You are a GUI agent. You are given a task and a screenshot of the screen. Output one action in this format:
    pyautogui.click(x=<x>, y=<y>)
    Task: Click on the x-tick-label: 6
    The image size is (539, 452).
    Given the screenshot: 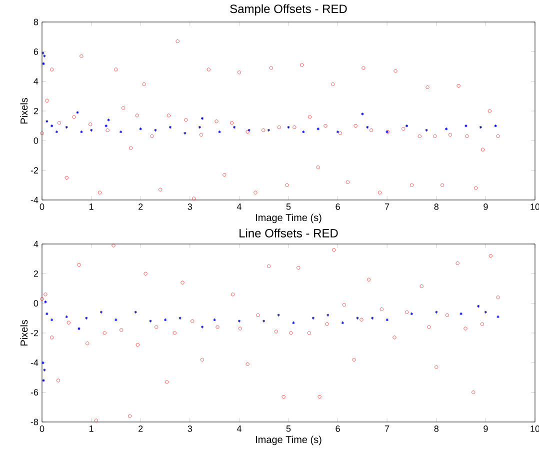 What is the action you would take?
    pyautogui.click(x=338, y=429)
    